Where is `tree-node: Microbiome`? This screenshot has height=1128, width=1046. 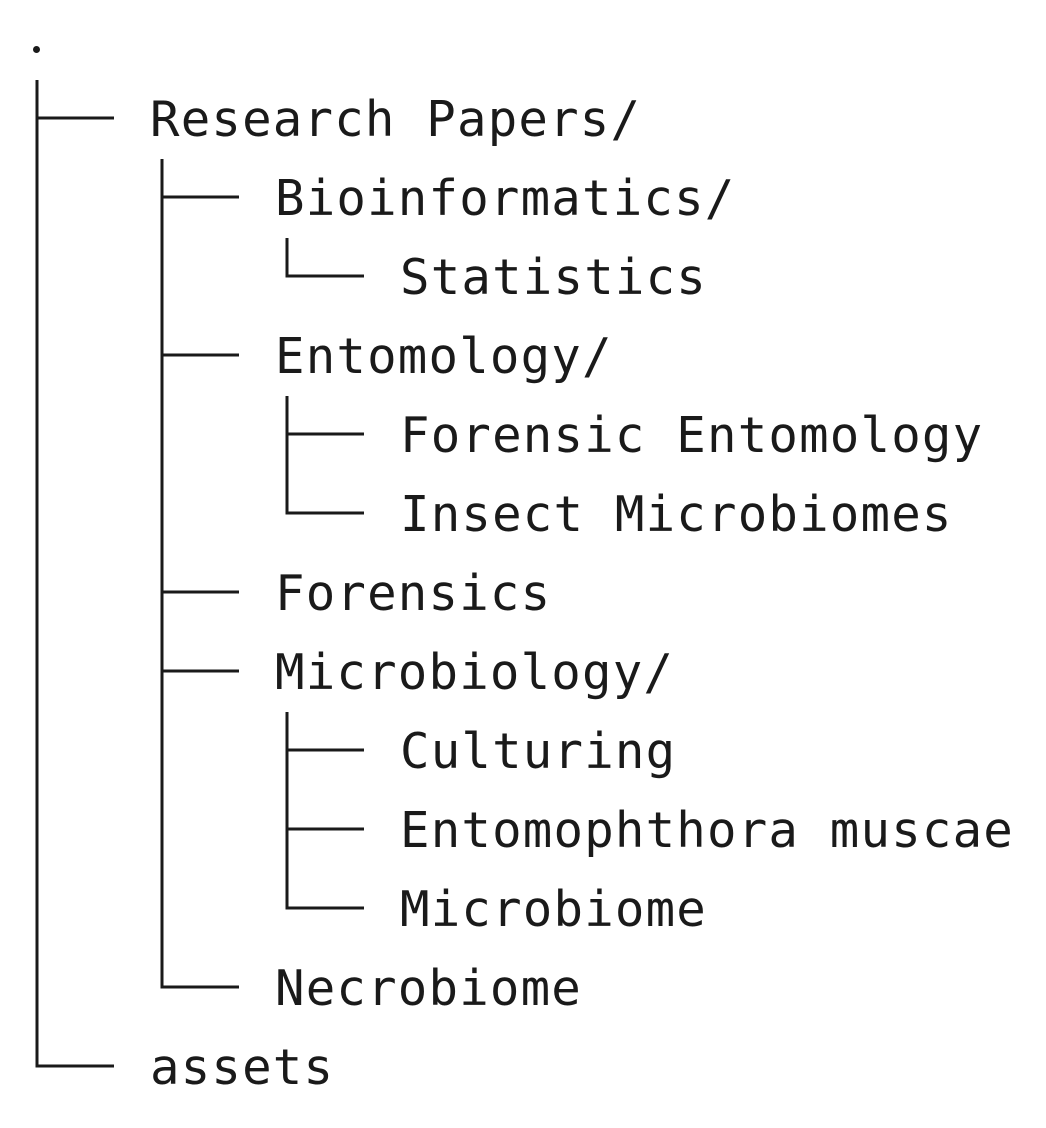 tree-node: Microbiome is located at coordinates (523, 909).